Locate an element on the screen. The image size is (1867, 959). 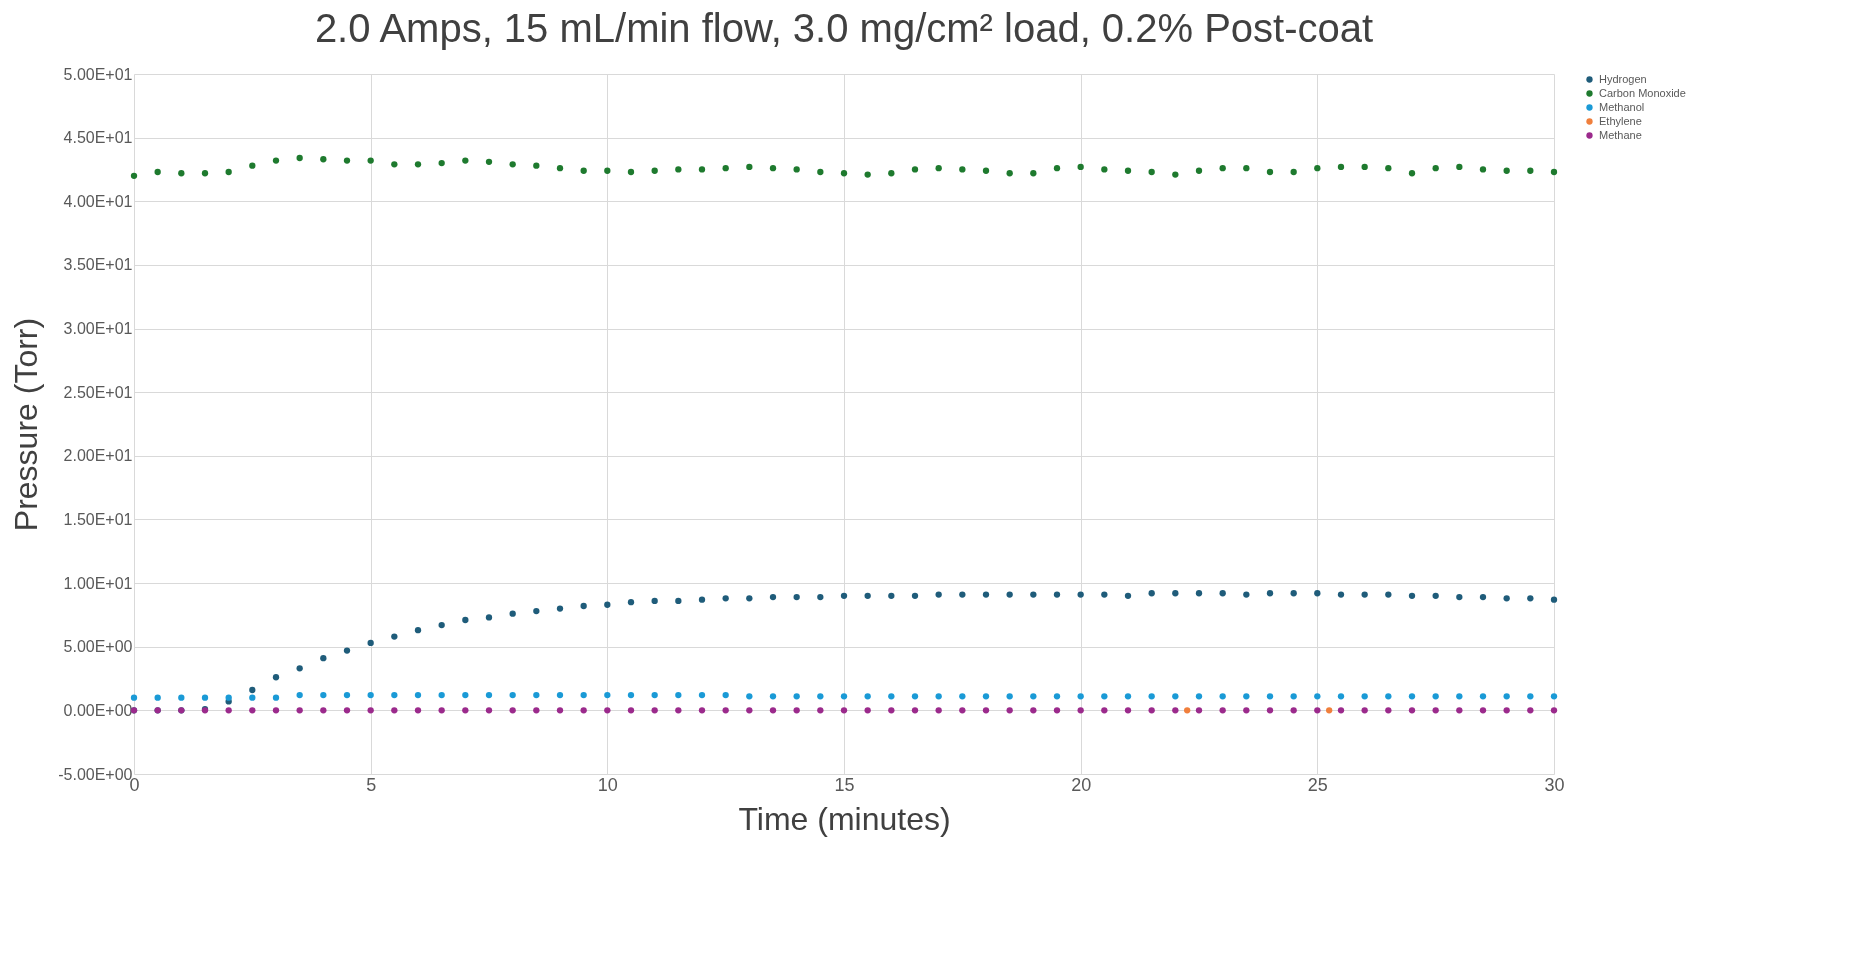
y-tick-label: 3.00E+01 is located at coordinates (98, 329).